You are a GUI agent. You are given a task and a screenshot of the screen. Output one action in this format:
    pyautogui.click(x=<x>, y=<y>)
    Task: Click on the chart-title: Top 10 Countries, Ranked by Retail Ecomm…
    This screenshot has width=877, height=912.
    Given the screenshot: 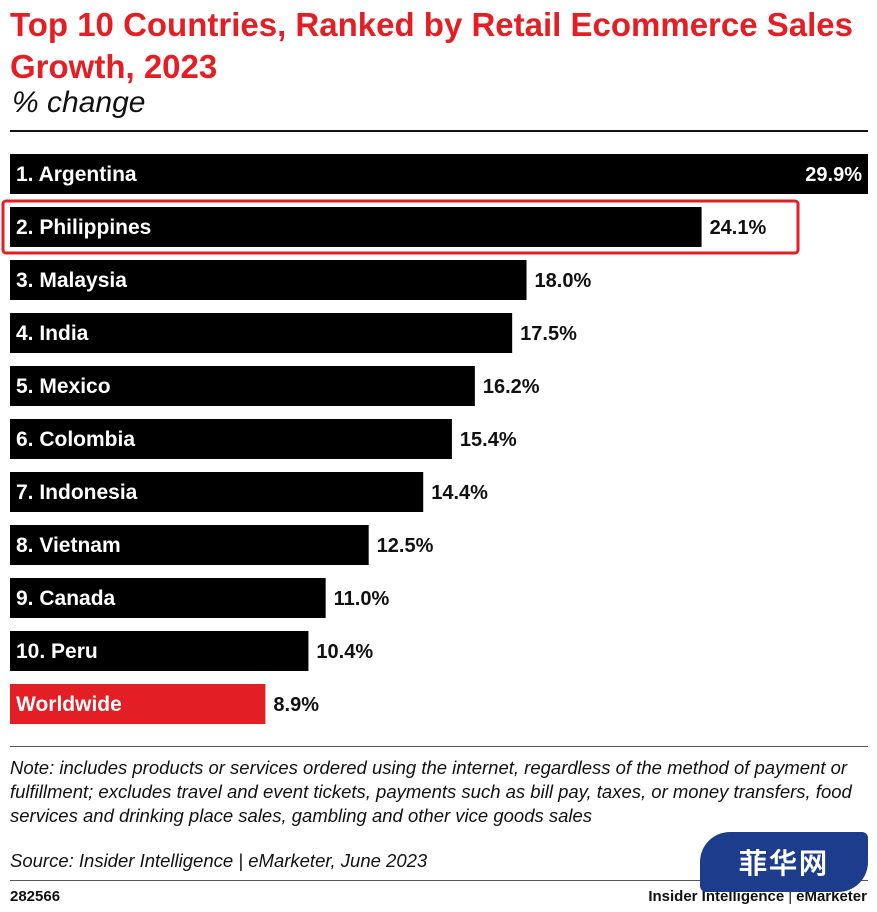 What is the action you would take?
    pyautogui.click(x=432, y=45)
    